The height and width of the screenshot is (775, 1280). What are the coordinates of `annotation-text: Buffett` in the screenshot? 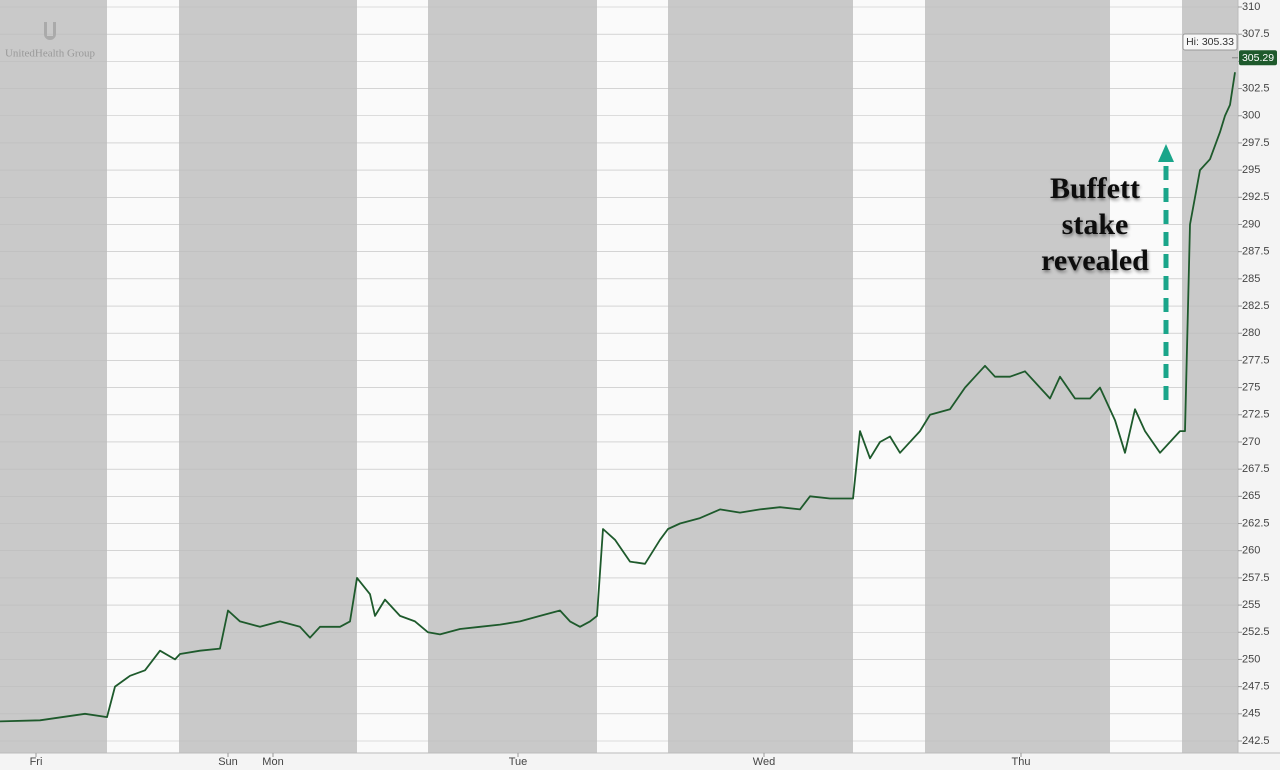 It's located at (1095, 188).